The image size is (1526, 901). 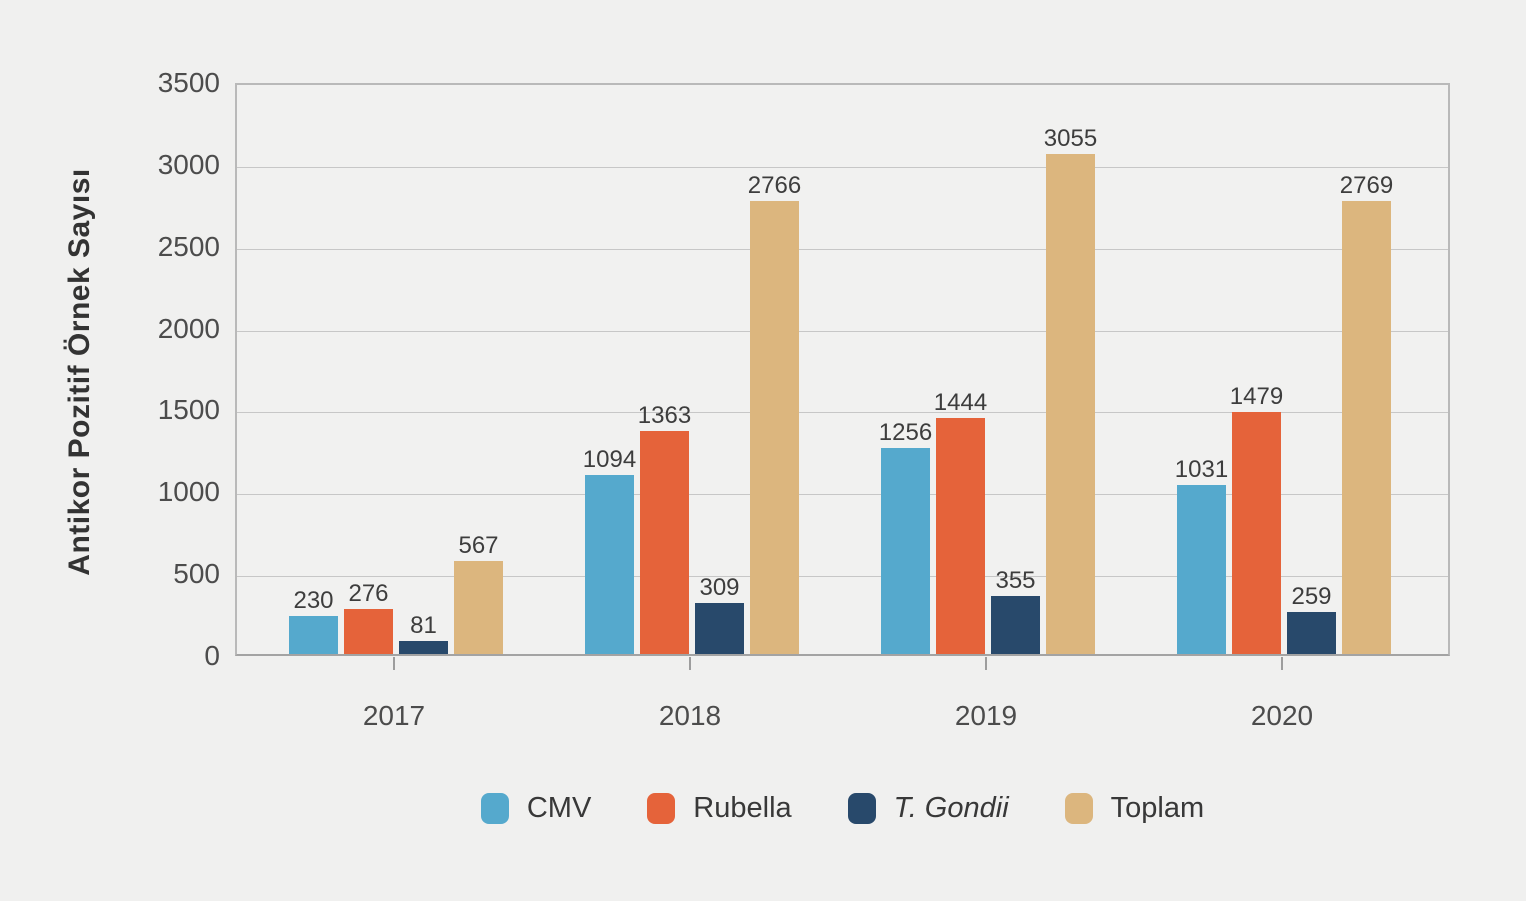 I want to click on bar-cmv-2018, so click(x=609, y=564).